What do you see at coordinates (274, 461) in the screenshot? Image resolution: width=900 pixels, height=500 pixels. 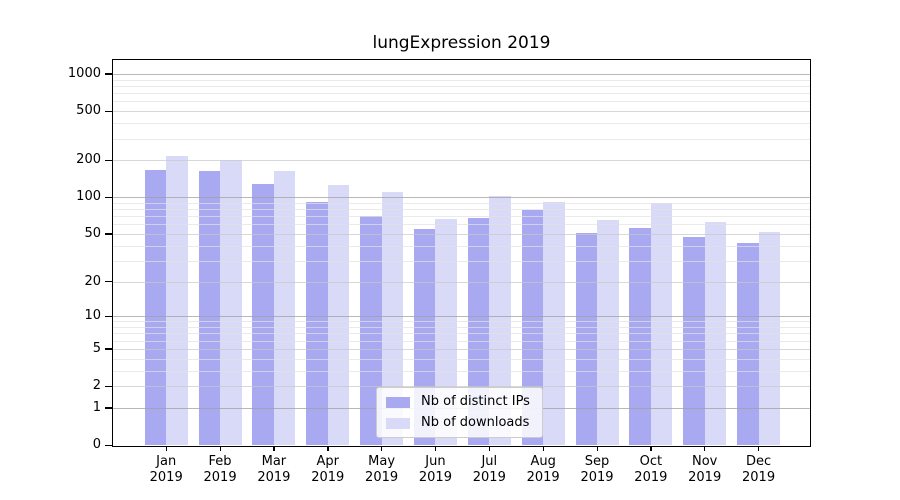 I see `x-tick-label-line: Mar` at bounding box center [274, 461].